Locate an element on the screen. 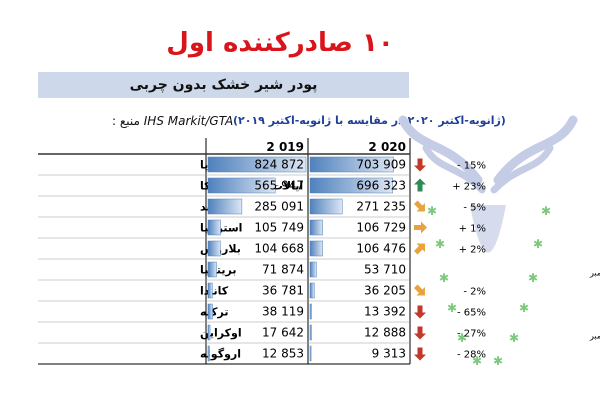  table-row: بریتانیا 71 874 53 710 تا انتهای سپتامبر is located at coordinates (319, 268).